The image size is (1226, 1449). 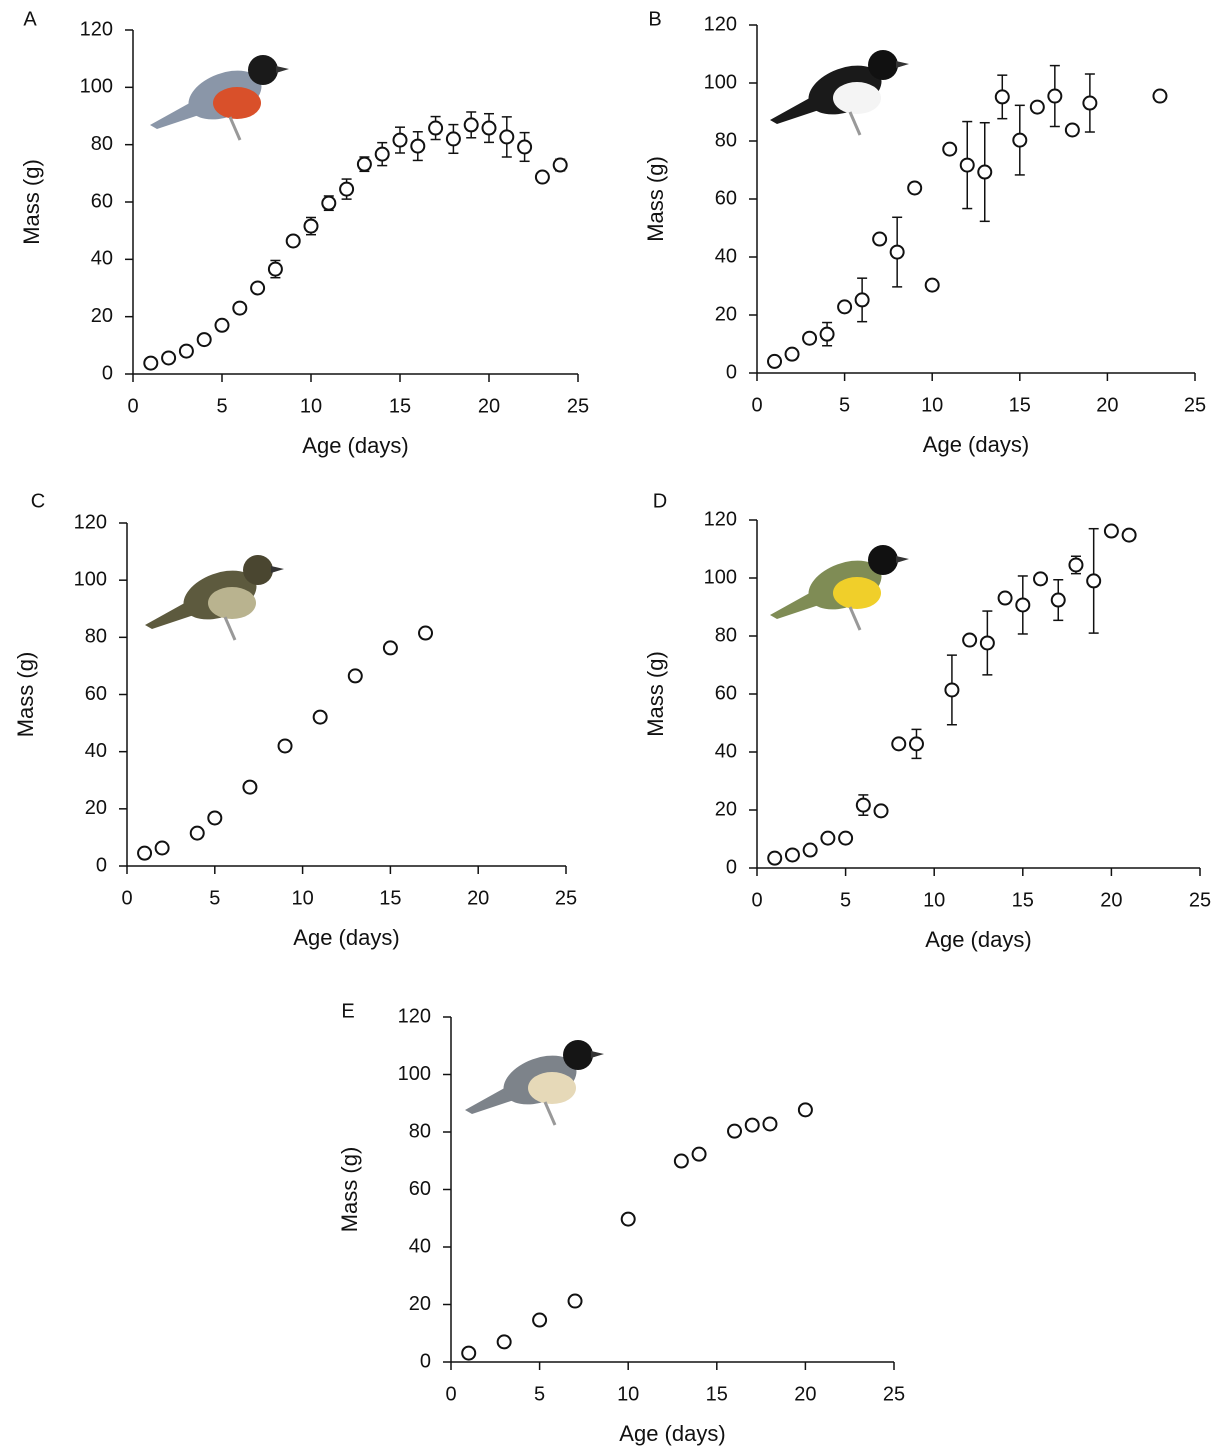 I want to click on y-tick-label: 20, so click(x=420, y=1304).